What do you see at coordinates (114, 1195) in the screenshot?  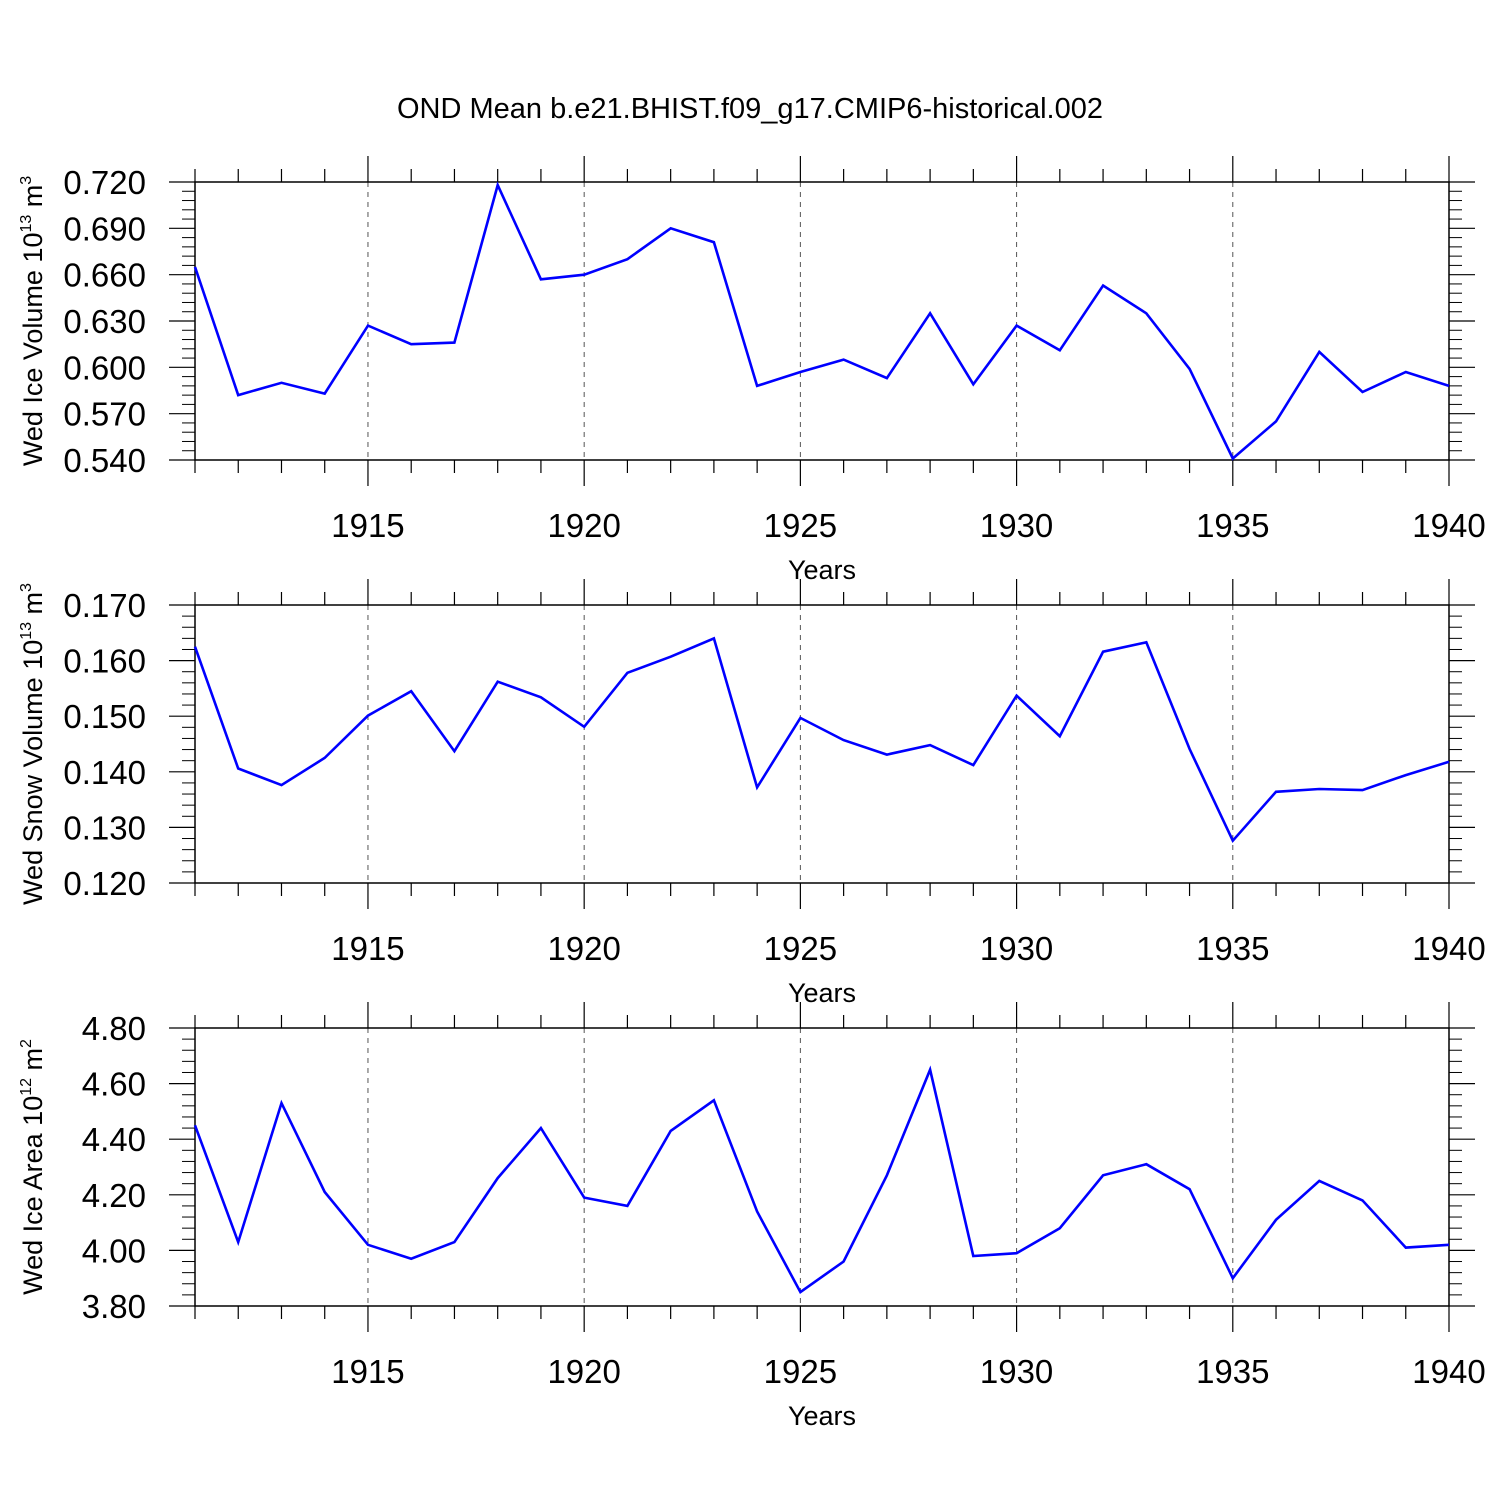 I see `y-tick-label: 4.20` at bounding box center [114, 1195].